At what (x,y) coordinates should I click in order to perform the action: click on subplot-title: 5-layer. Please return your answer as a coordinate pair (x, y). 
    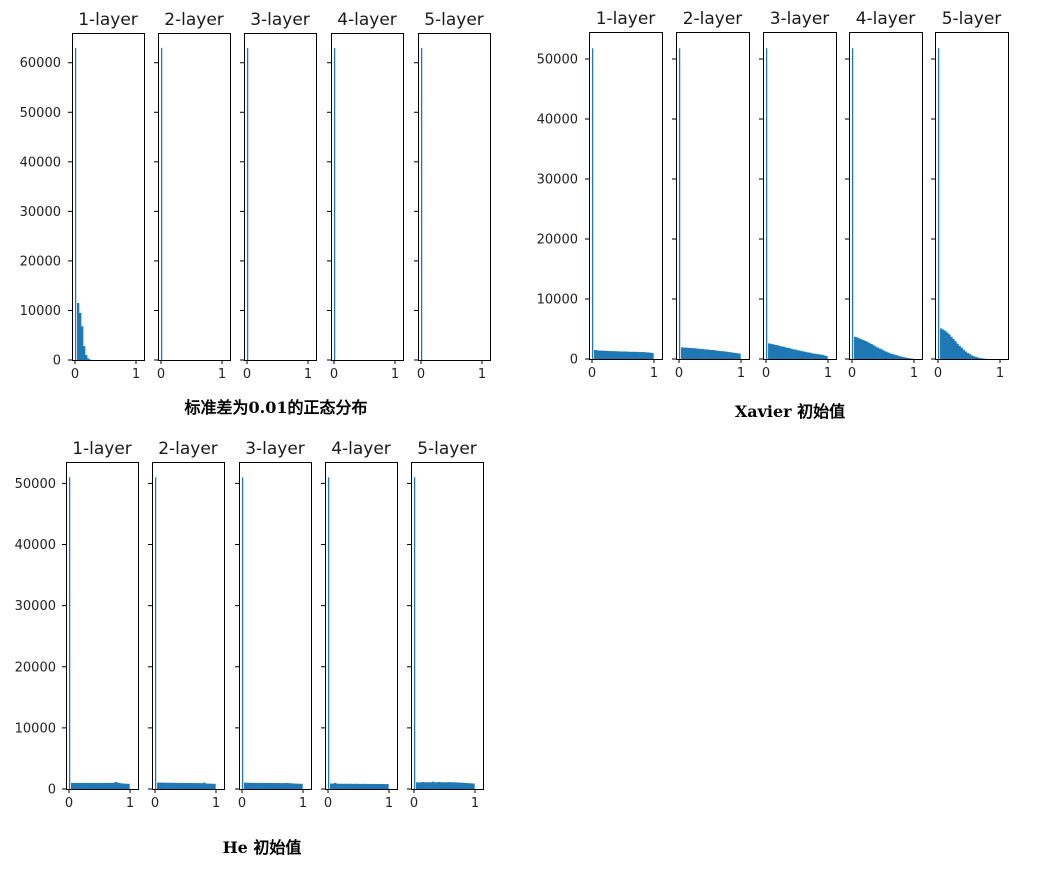
    Looking at the image, I should click on (972, 19).